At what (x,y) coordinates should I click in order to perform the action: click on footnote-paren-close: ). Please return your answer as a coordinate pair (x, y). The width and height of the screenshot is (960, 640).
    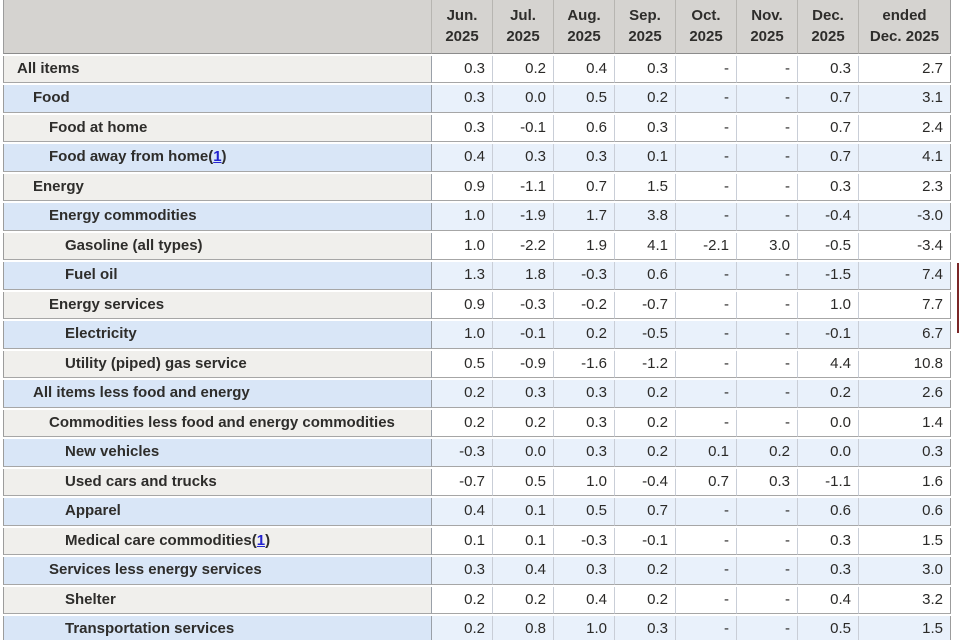
    Looking at the image, I should click on (224, 157).